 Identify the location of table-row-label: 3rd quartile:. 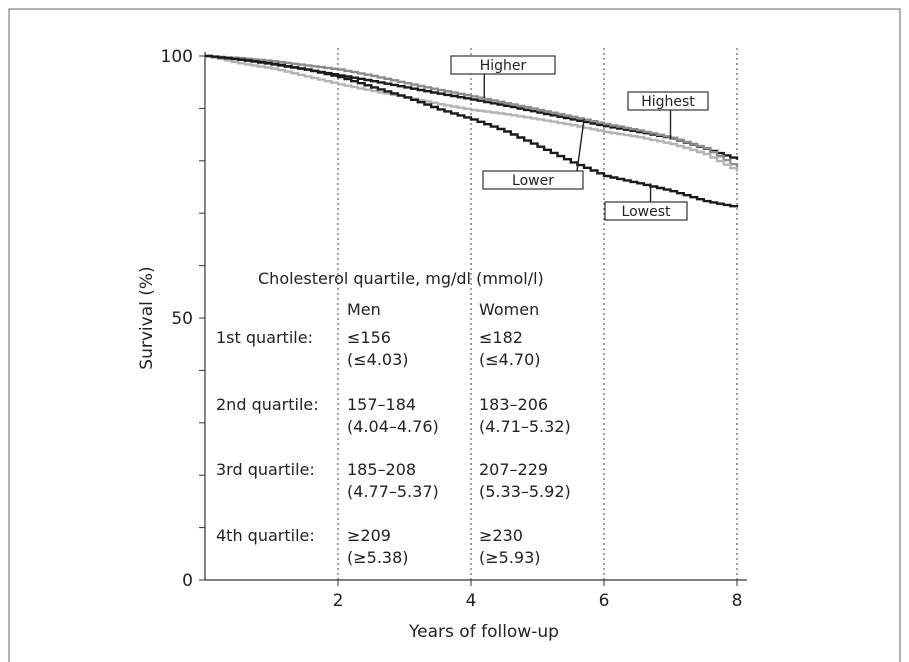
(265, 469).